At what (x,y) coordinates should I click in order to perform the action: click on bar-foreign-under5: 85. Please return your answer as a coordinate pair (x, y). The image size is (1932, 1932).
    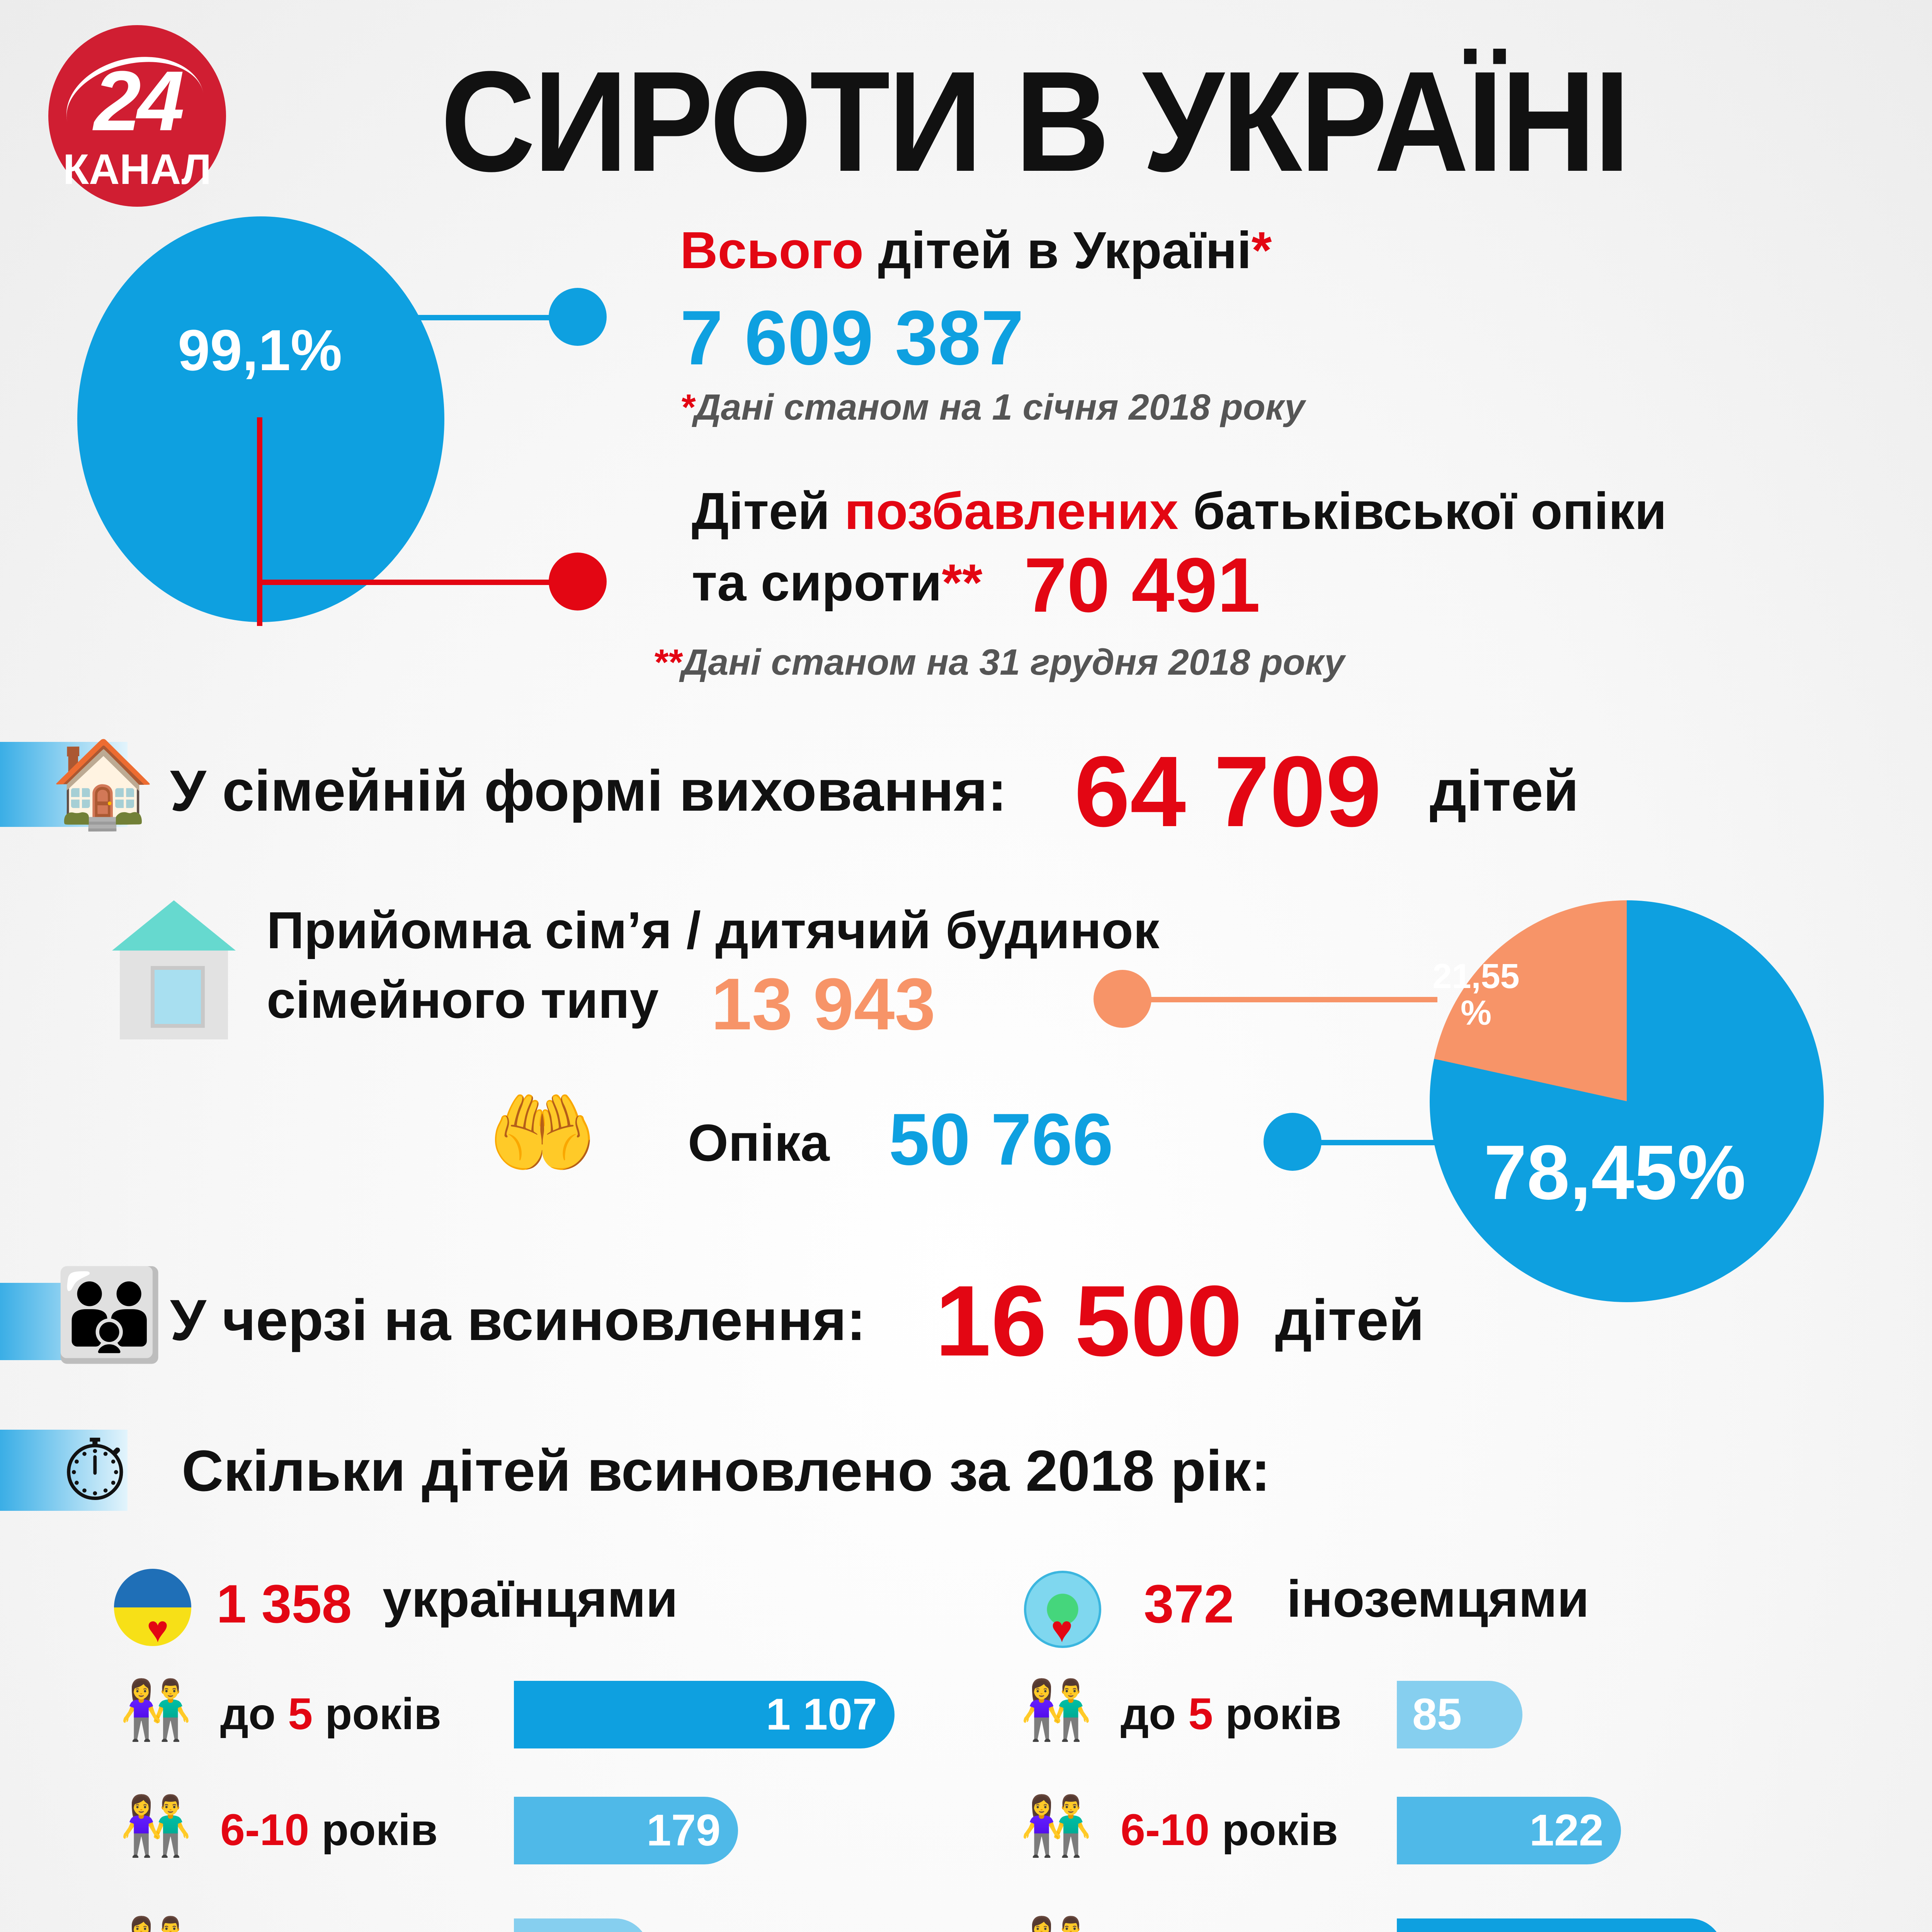
    Looking at the image, I should click on (1460, 1714).